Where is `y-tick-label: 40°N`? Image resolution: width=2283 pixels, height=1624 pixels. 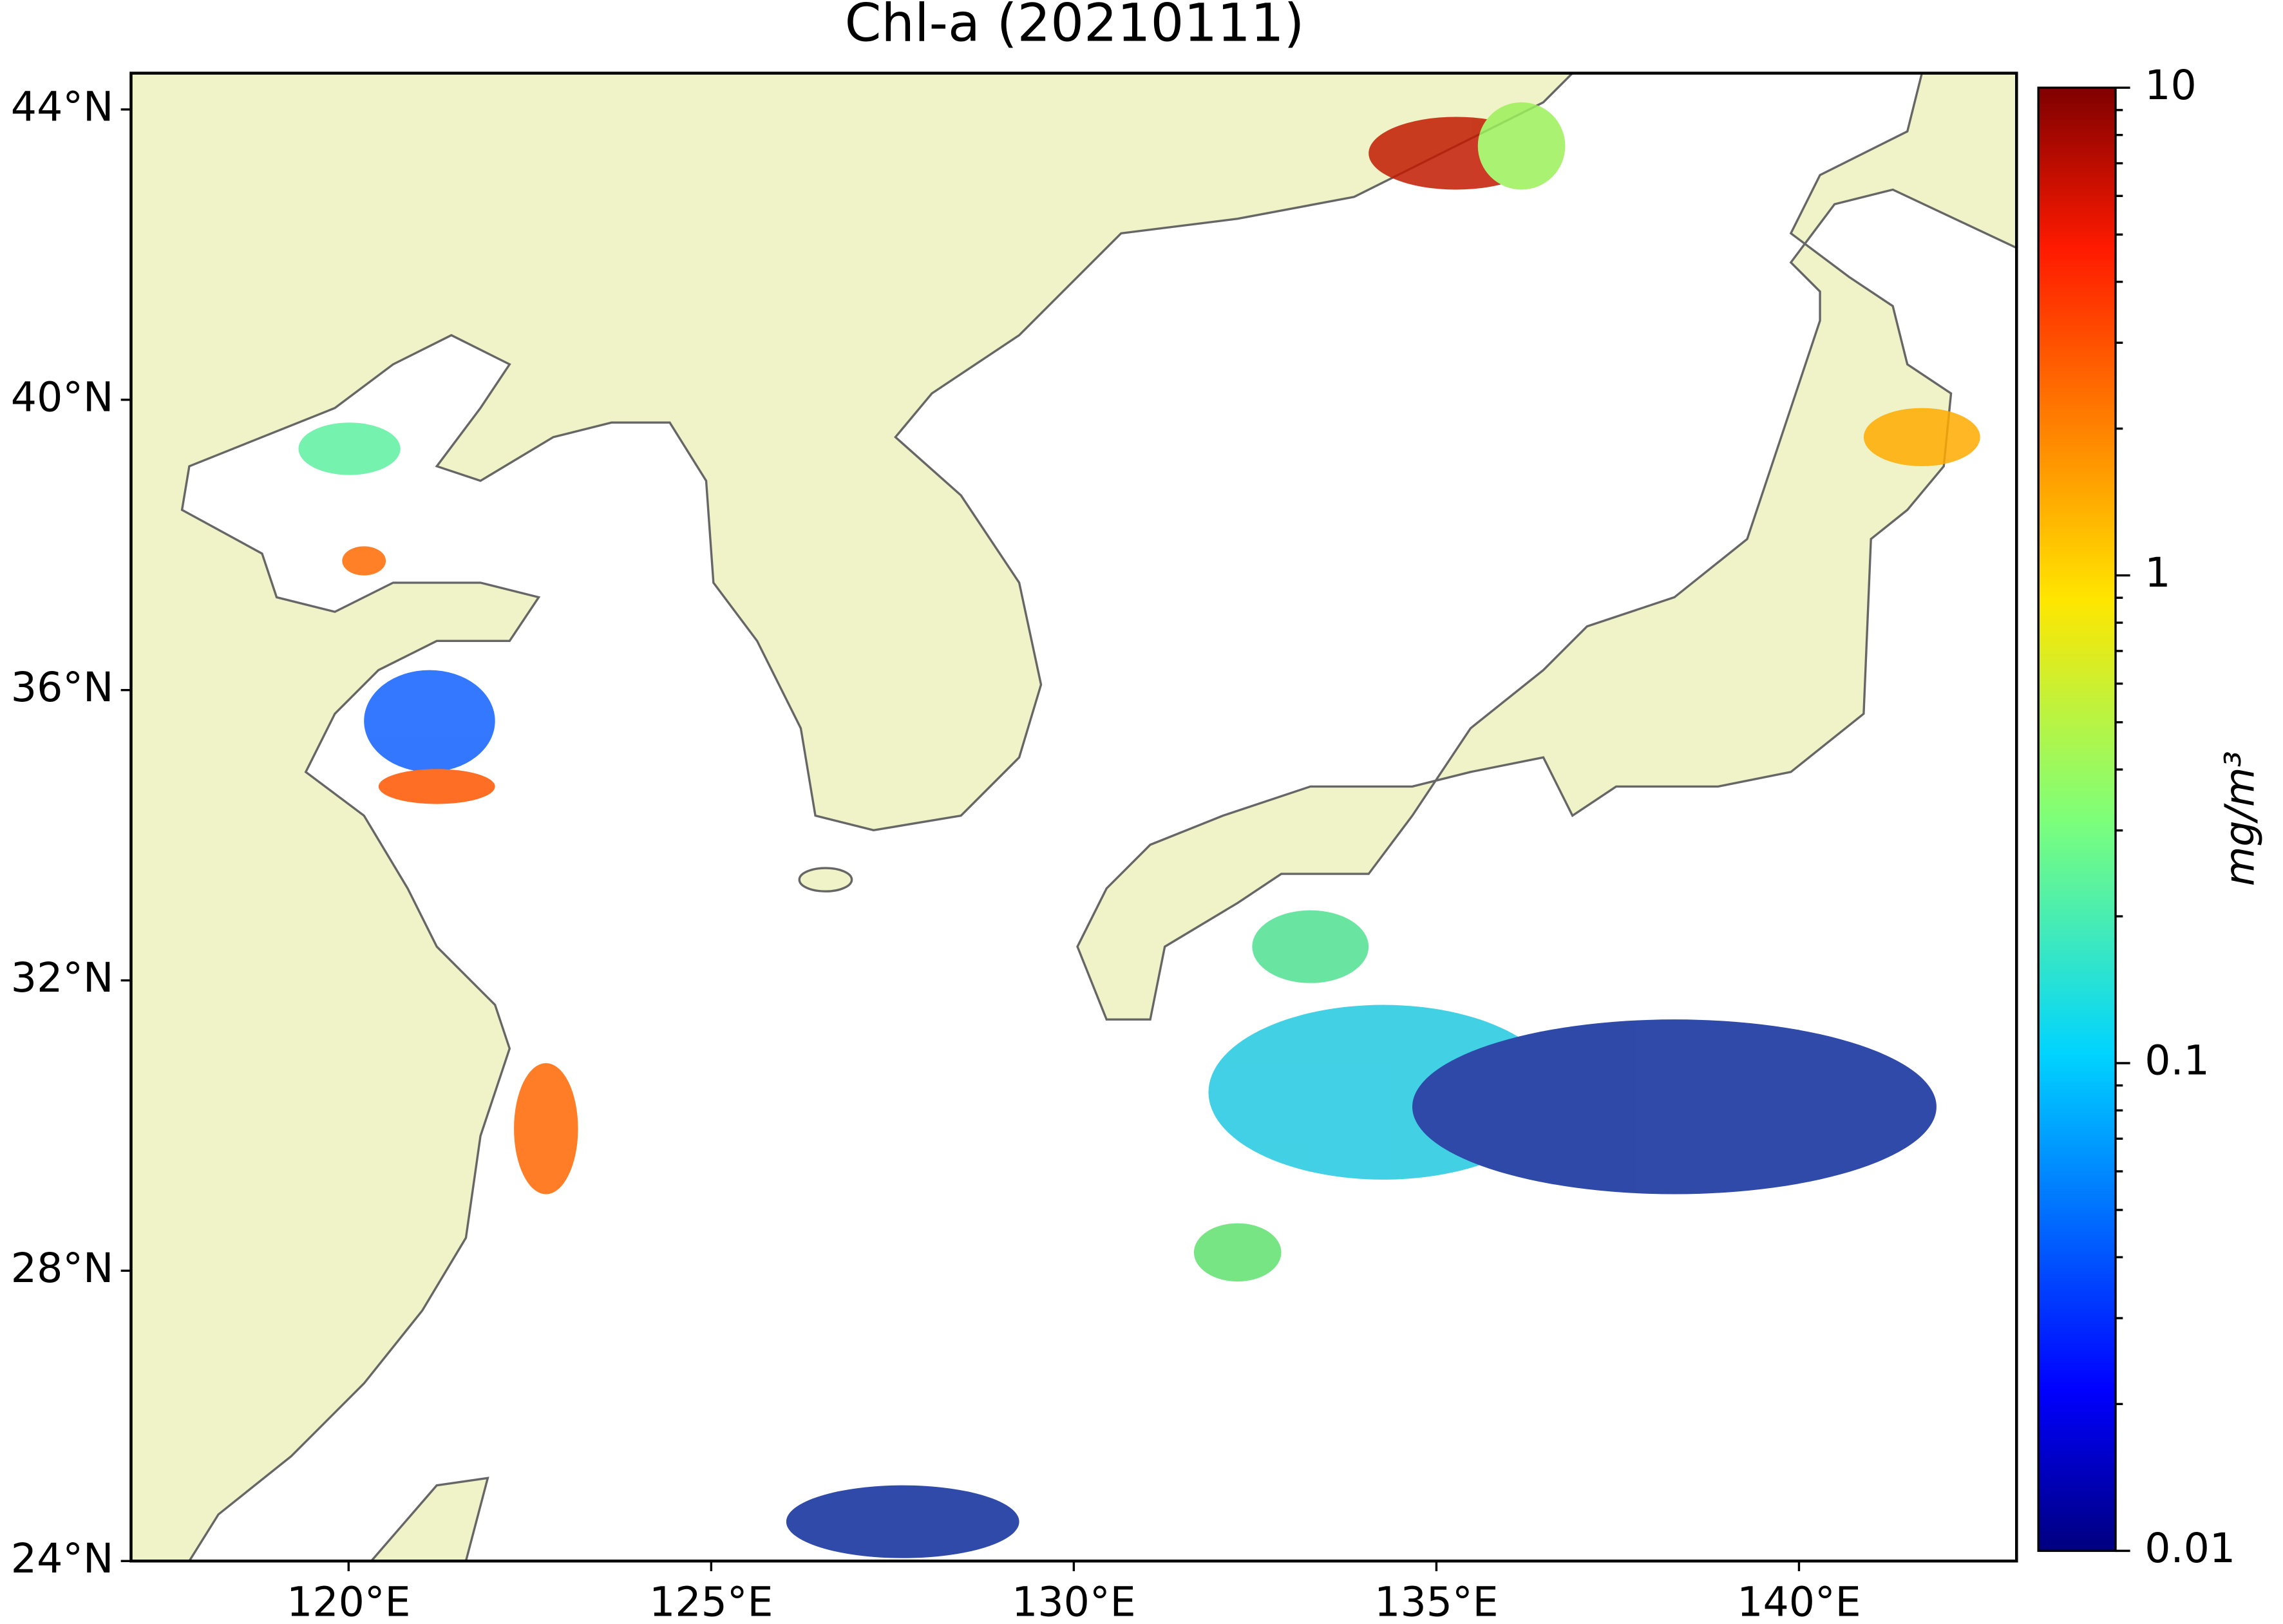 y-tick-label: 40°N is located at coordinates (62, 396).